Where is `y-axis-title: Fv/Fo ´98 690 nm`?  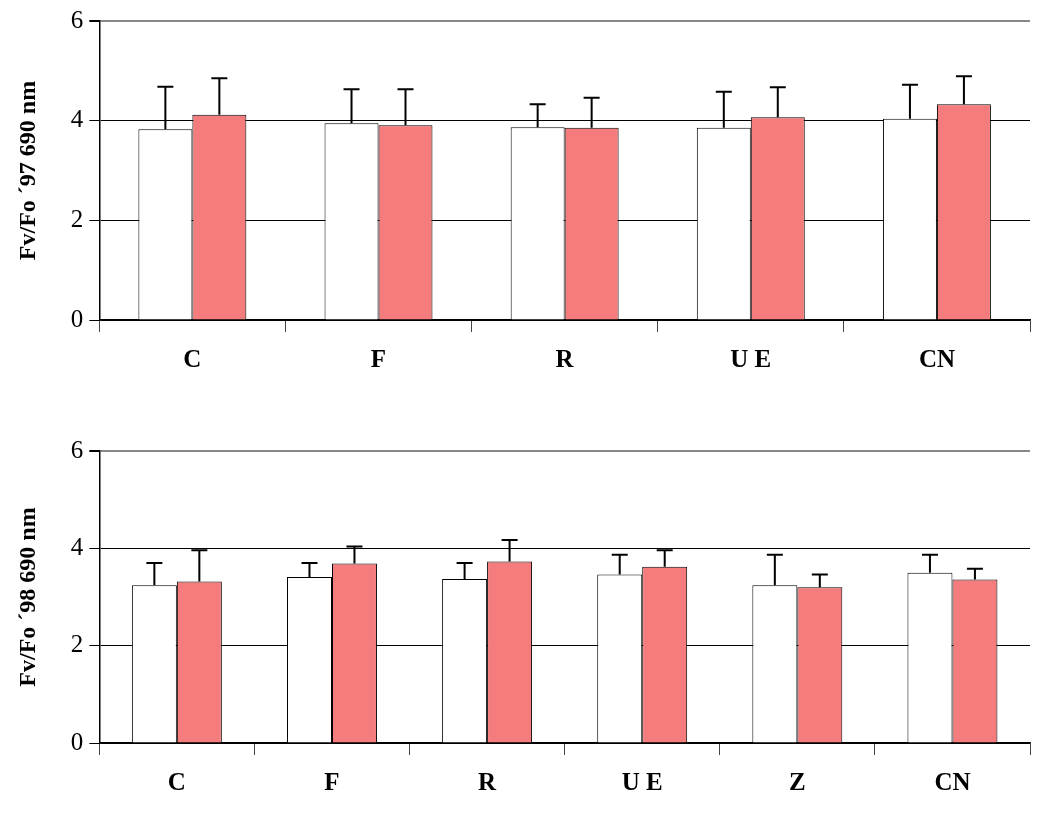
y-axis-title: Fv/Fo ´98 690 nm is located at coordinates (26, 597).